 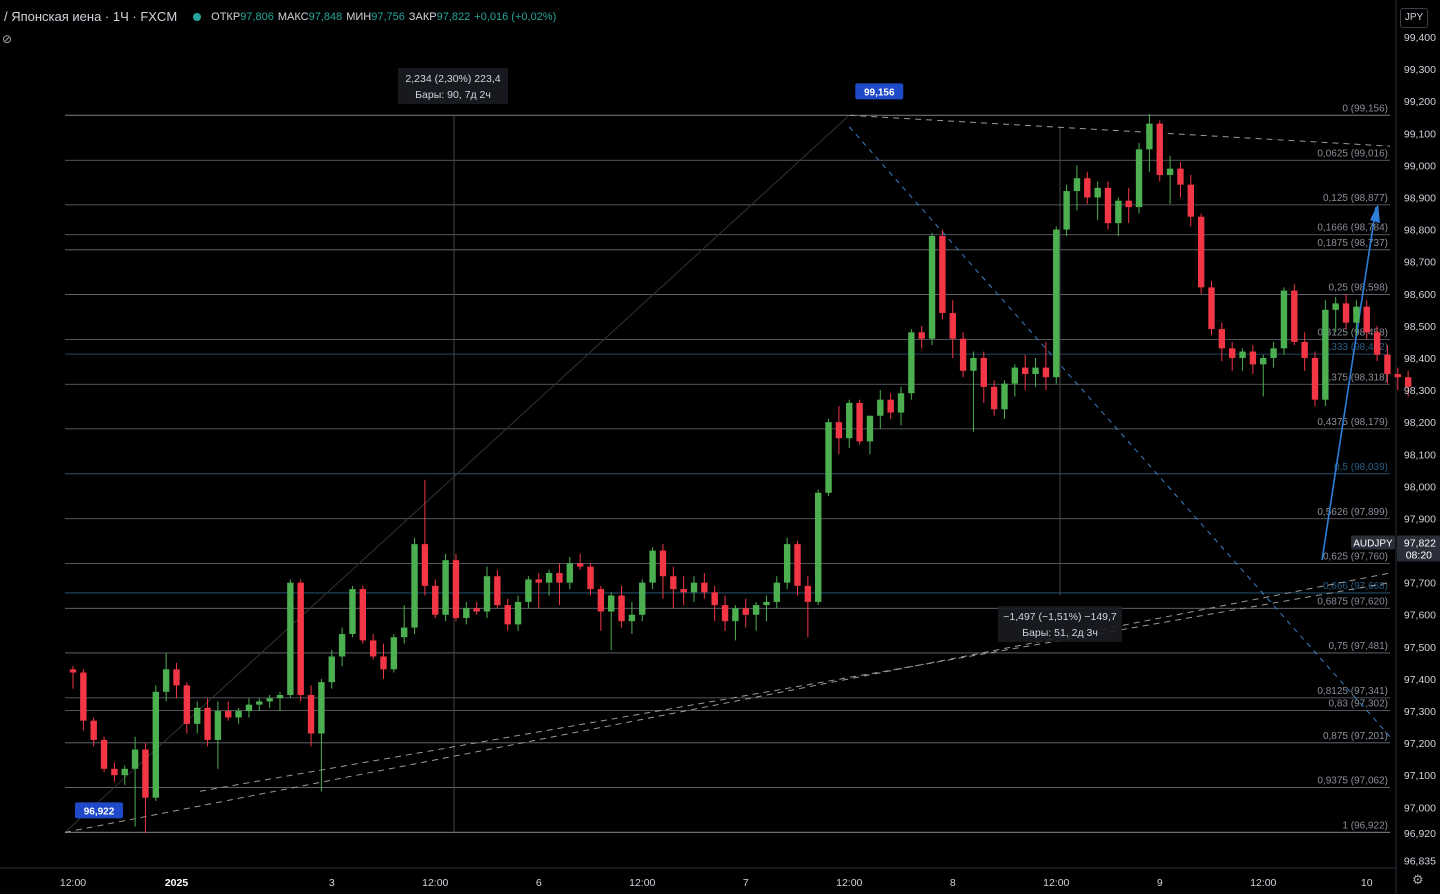 What do you see at coordinates (1420, 70) in the screenshot?
I see `price-tick-label: 99,300` at bounding box center [1420, 70].